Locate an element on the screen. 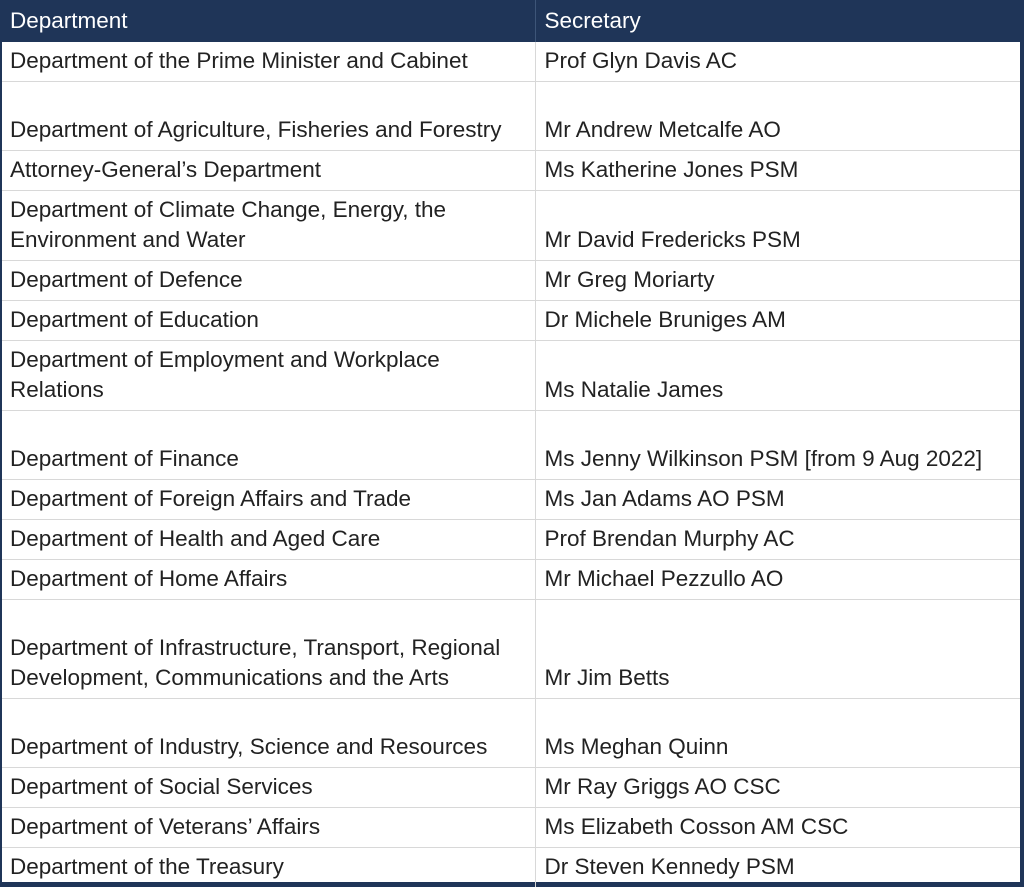 This screenshot has height=887, width=1024. department-cell: Department of Education is located at coordinates (268, 320).